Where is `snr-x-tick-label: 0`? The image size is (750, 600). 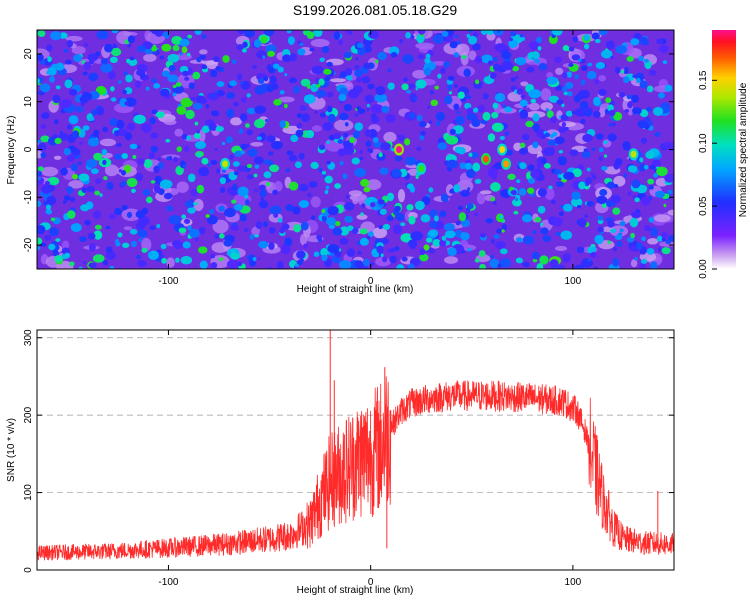 snr-x-tick-label: 0 is located at coordinates (371, 582).